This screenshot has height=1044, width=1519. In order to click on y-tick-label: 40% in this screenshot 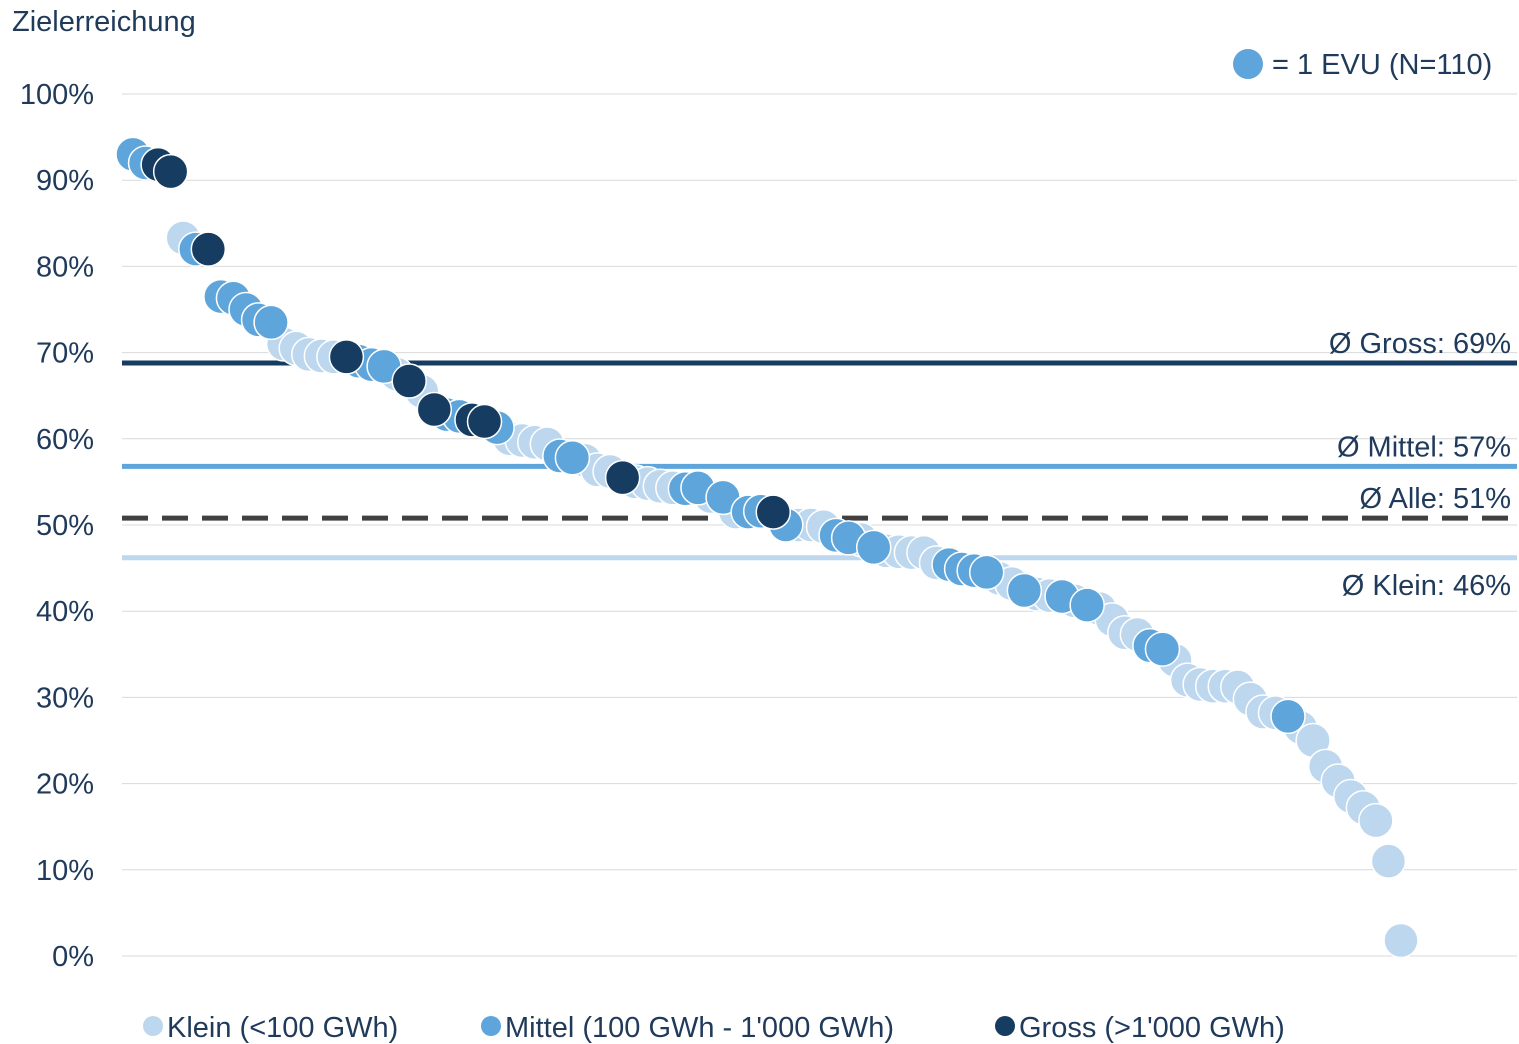, I will do `click(65, 612)`.